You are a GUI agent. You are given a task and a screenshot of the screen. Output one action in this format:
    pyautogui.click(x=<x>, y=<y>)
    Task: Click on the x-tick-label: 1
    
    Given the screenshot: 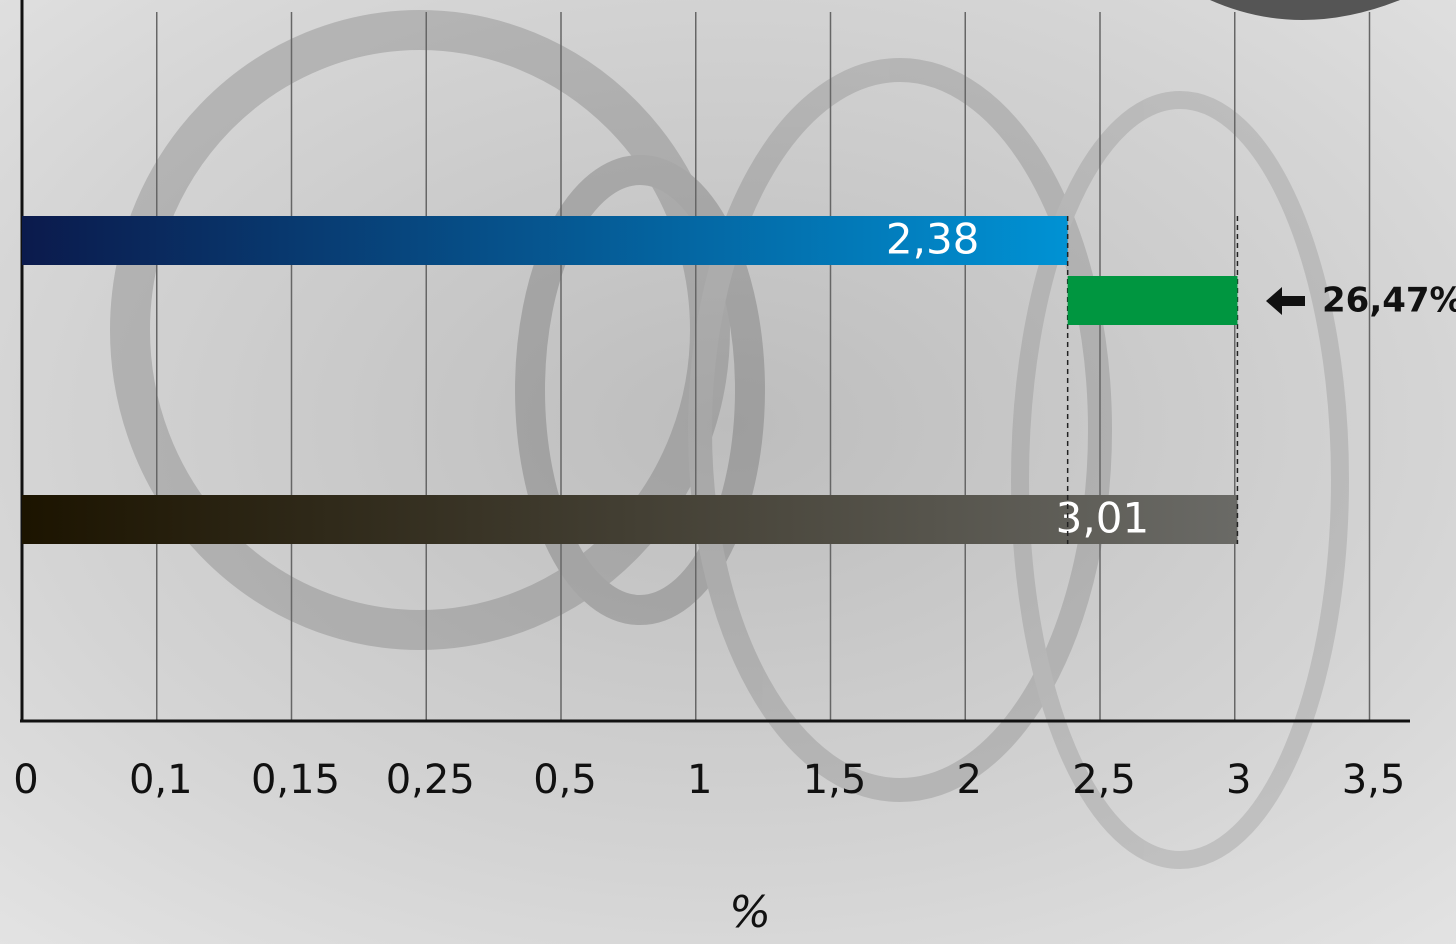 What is the action you would take?
    pyautogui.click(x=699, y=780)
    